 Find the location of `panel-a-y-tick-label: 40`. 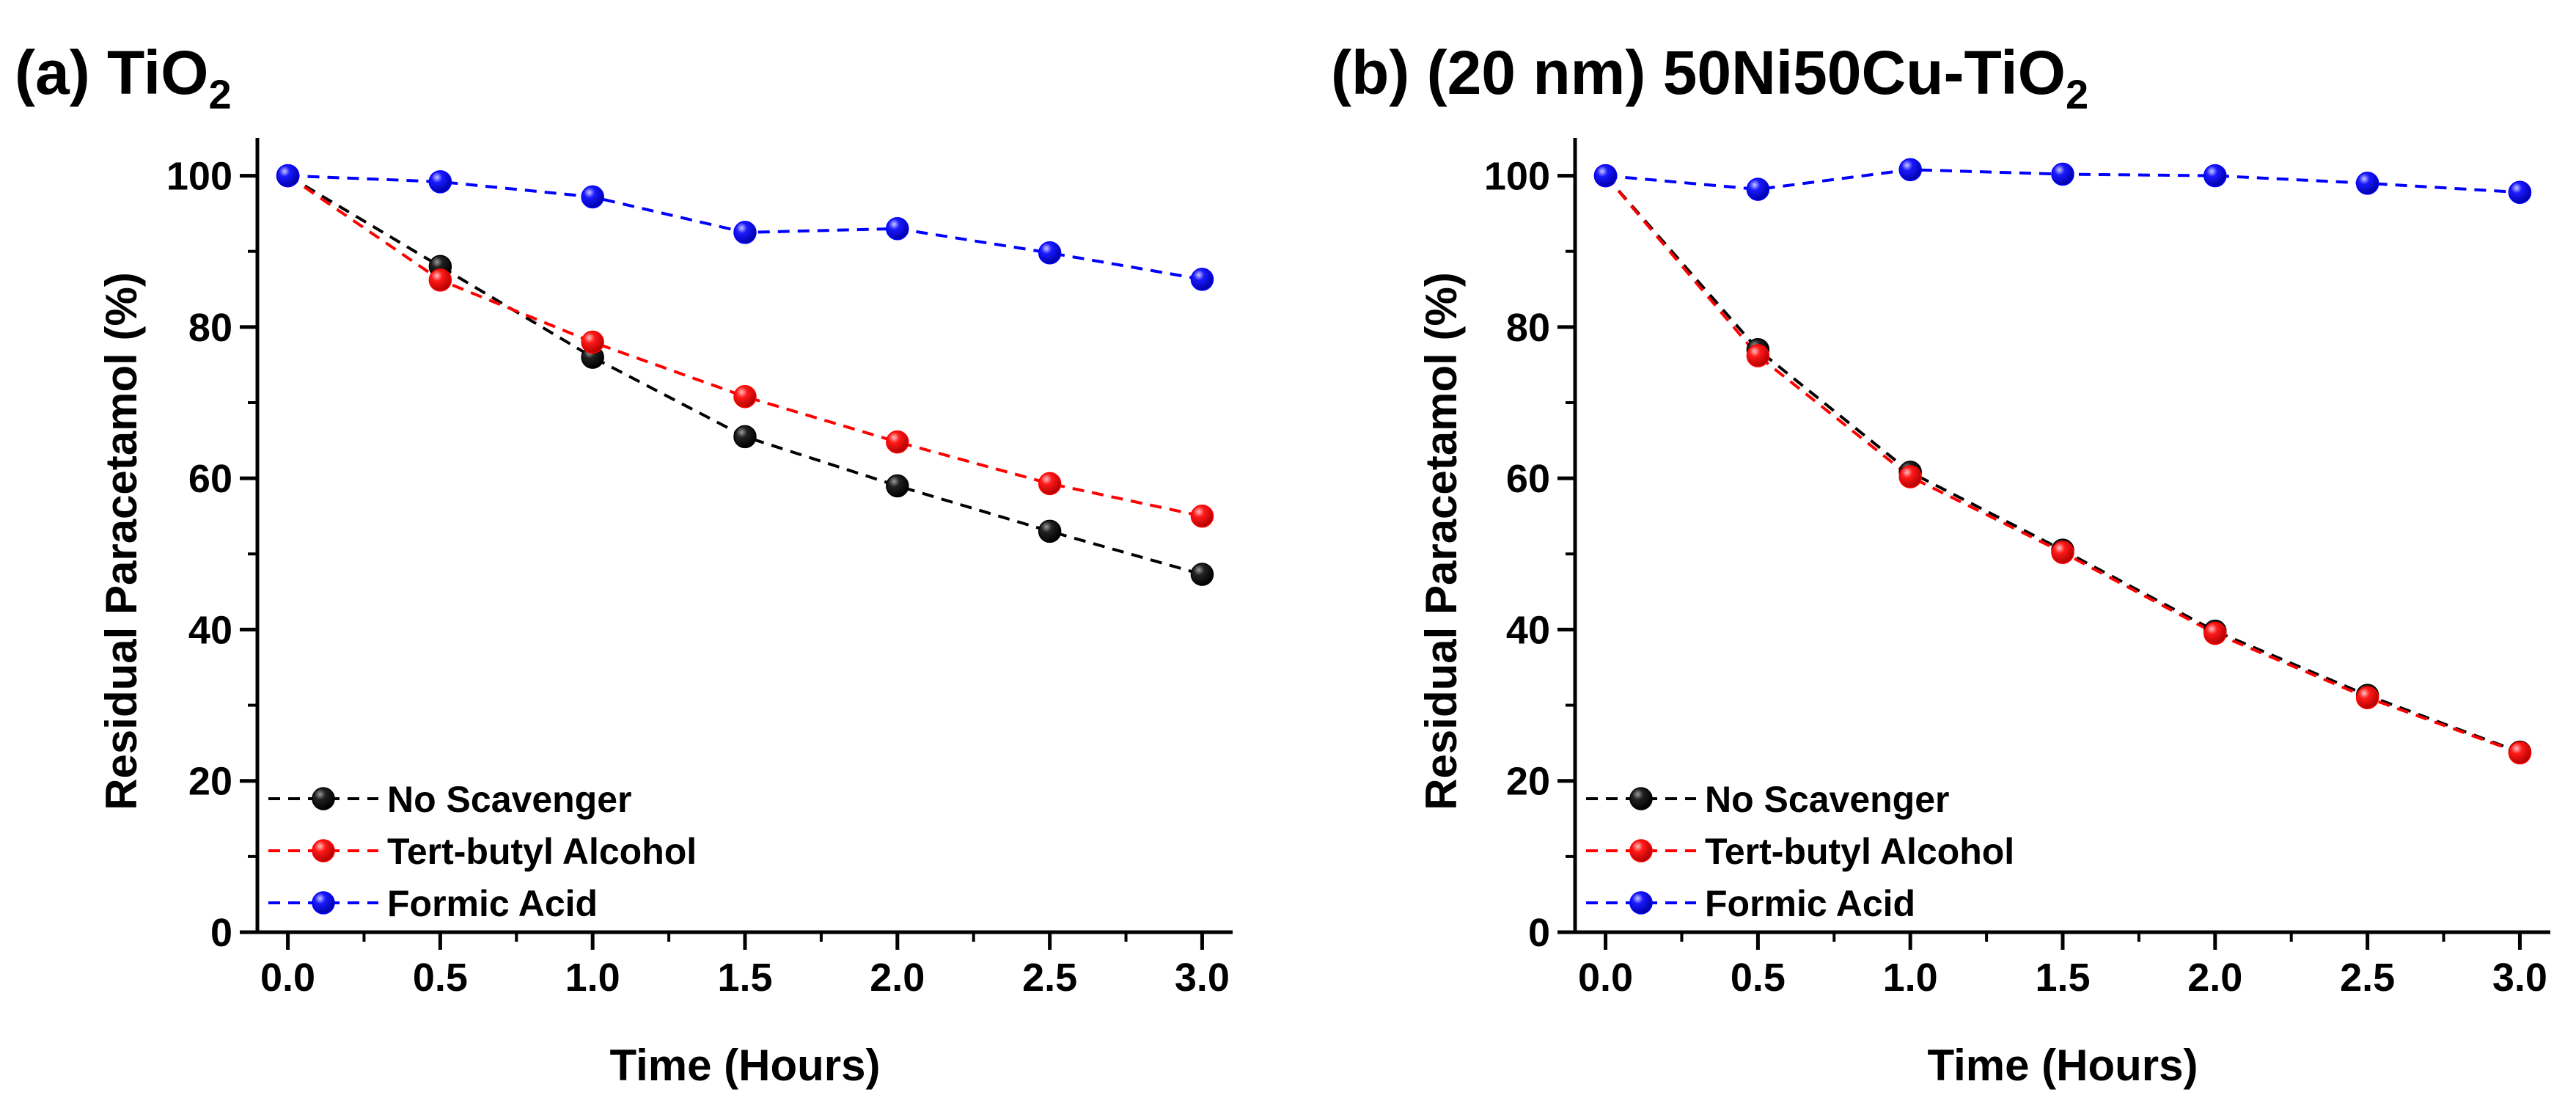

panel-a-y-tick-label: 40 is located at coordinates (210, 630).